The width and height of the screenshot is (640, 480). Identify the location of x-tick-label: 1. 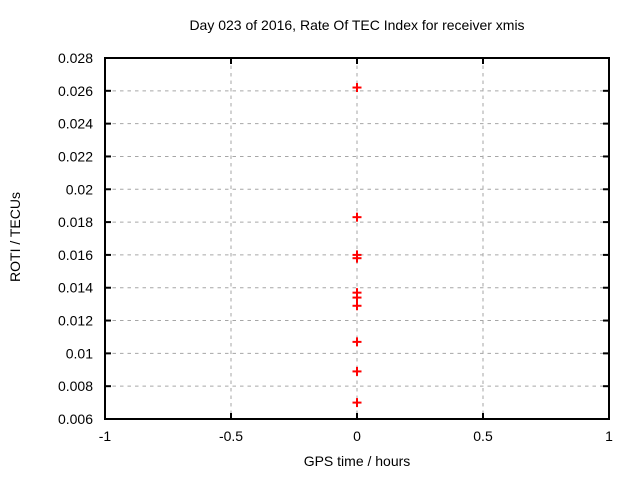
(609, 436).